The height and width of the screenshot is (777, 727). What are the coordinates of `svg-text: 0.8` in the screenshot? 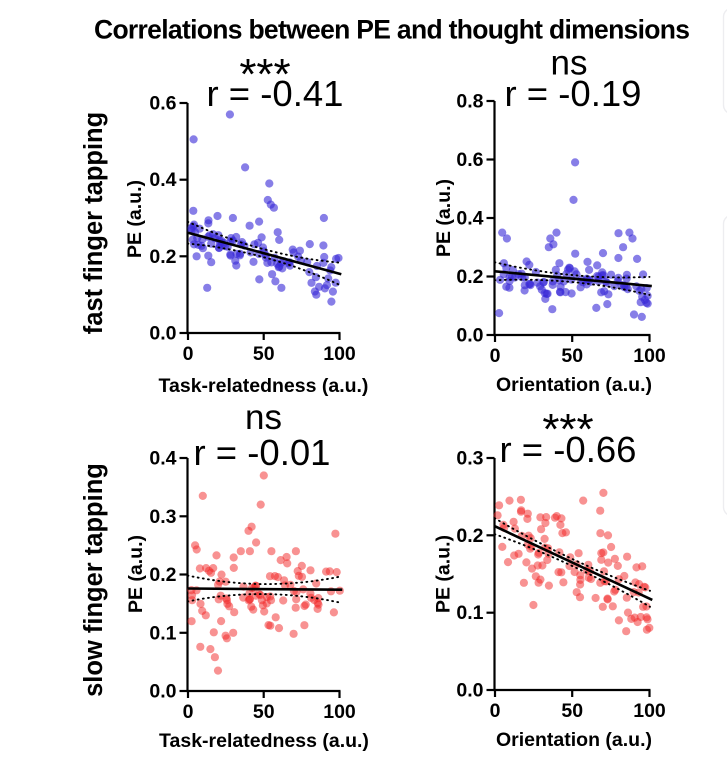 It's located at (469, 102).